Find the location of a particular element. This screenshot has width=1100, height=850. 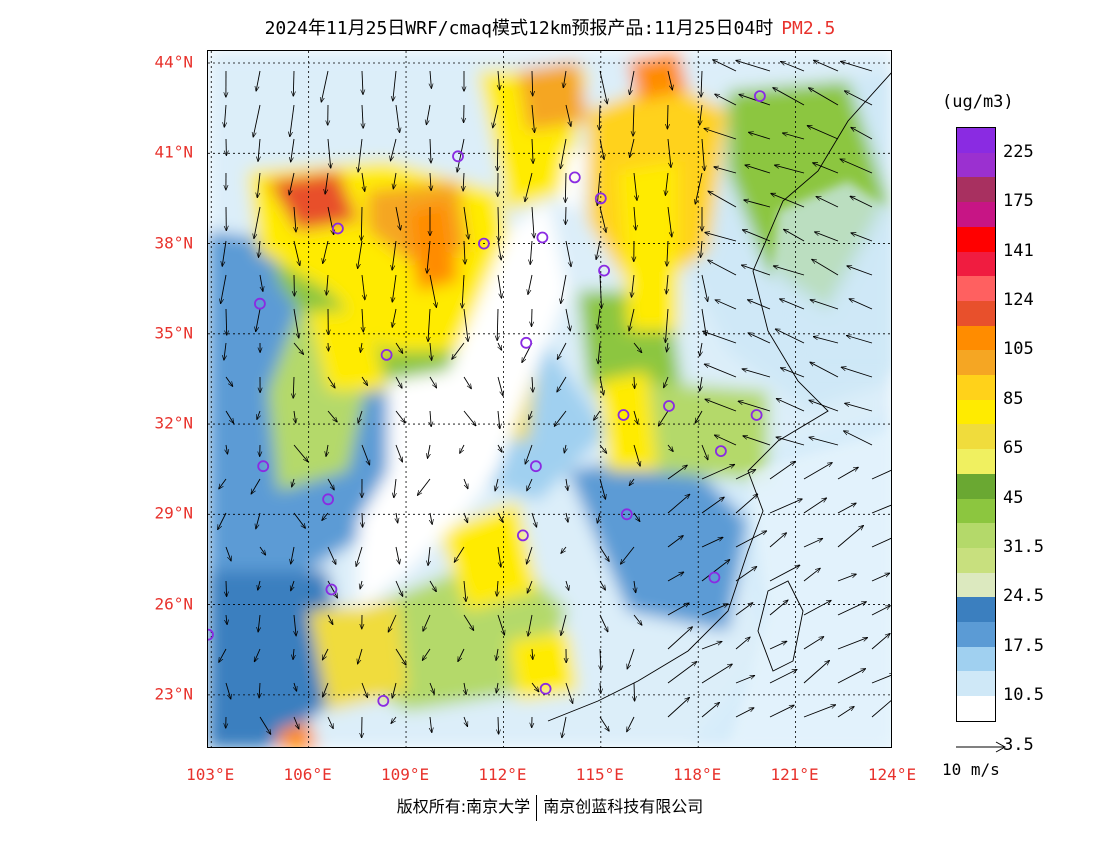

lon-label: 112°E is located at coordinates (502, 774).